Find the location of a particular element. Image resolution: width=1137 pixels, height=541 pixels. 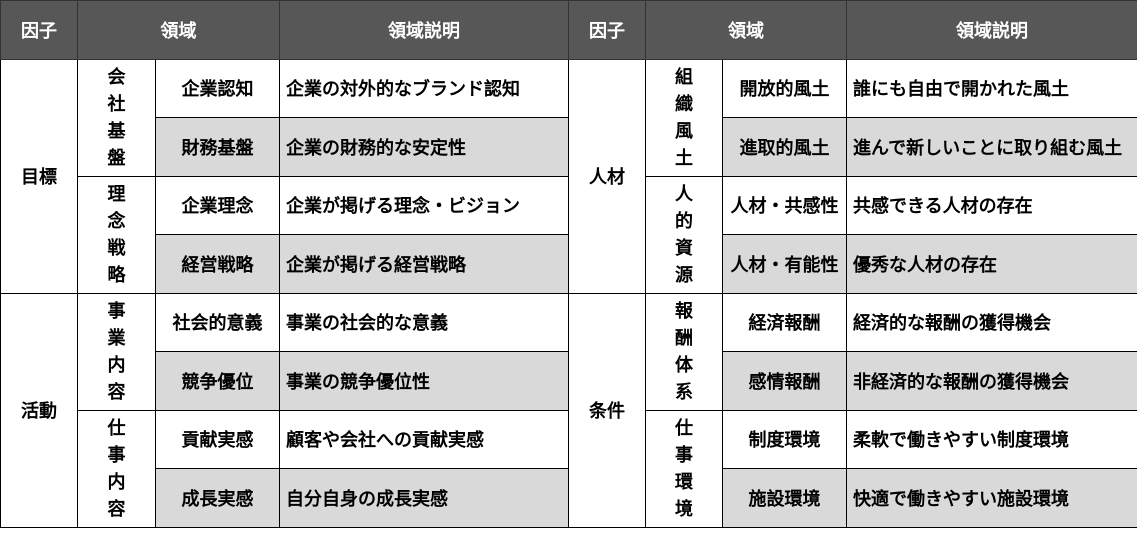

area-group-label: 仕事内容 is located at coordinates (116, 468).